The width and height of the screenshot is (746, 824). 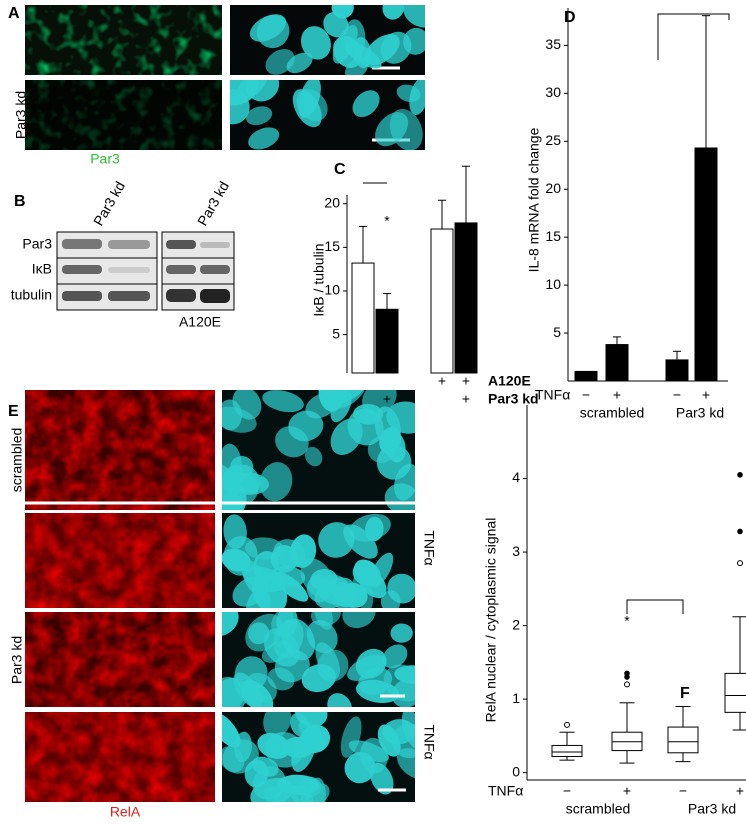 What do you see at coordinates (557, 332) in the screenshot?
I see `y-tick-label: 5` at bounding box center [557, 332].